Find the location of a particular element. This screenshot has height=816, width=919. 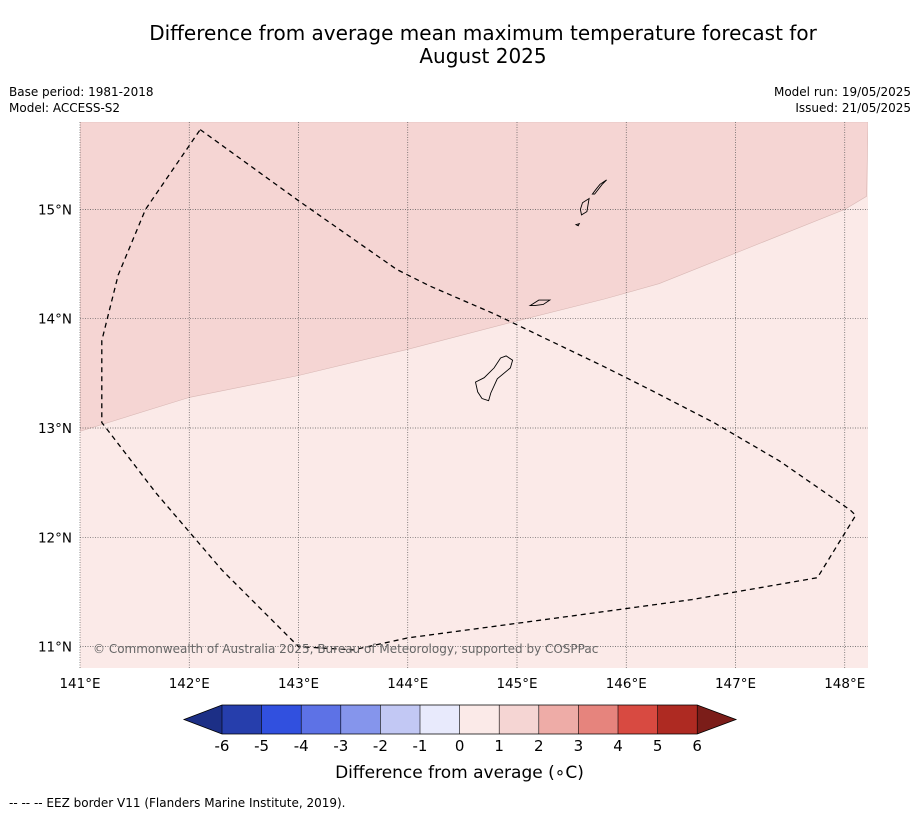

colorbar-tick-label: -2 is located at coordinates (380, 746).